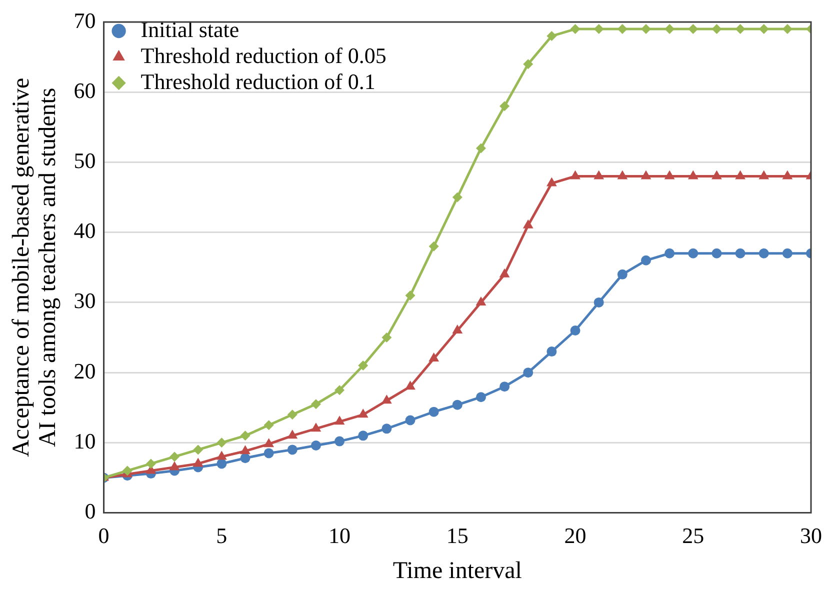 This screenshot has width=831, height=595. Describe the element at coordinates (85, 371) in the screenshot. I see `y-tick-label: 20` at that location.